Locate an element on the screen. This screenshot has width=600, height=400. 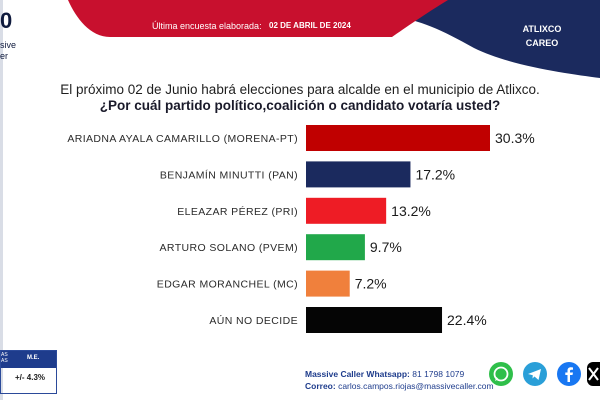
survey-date: 02 DE ABRIL DE 2024 is located at coordinates (310, 25).